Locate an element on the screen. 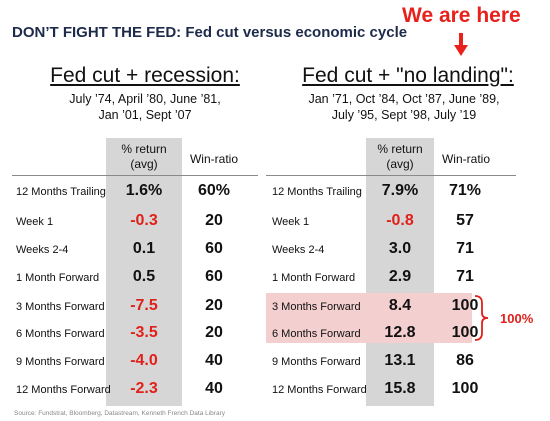 The height and width of the screenshot is (421, 550). down-arrow-icon is located at coordinates (461, 44).